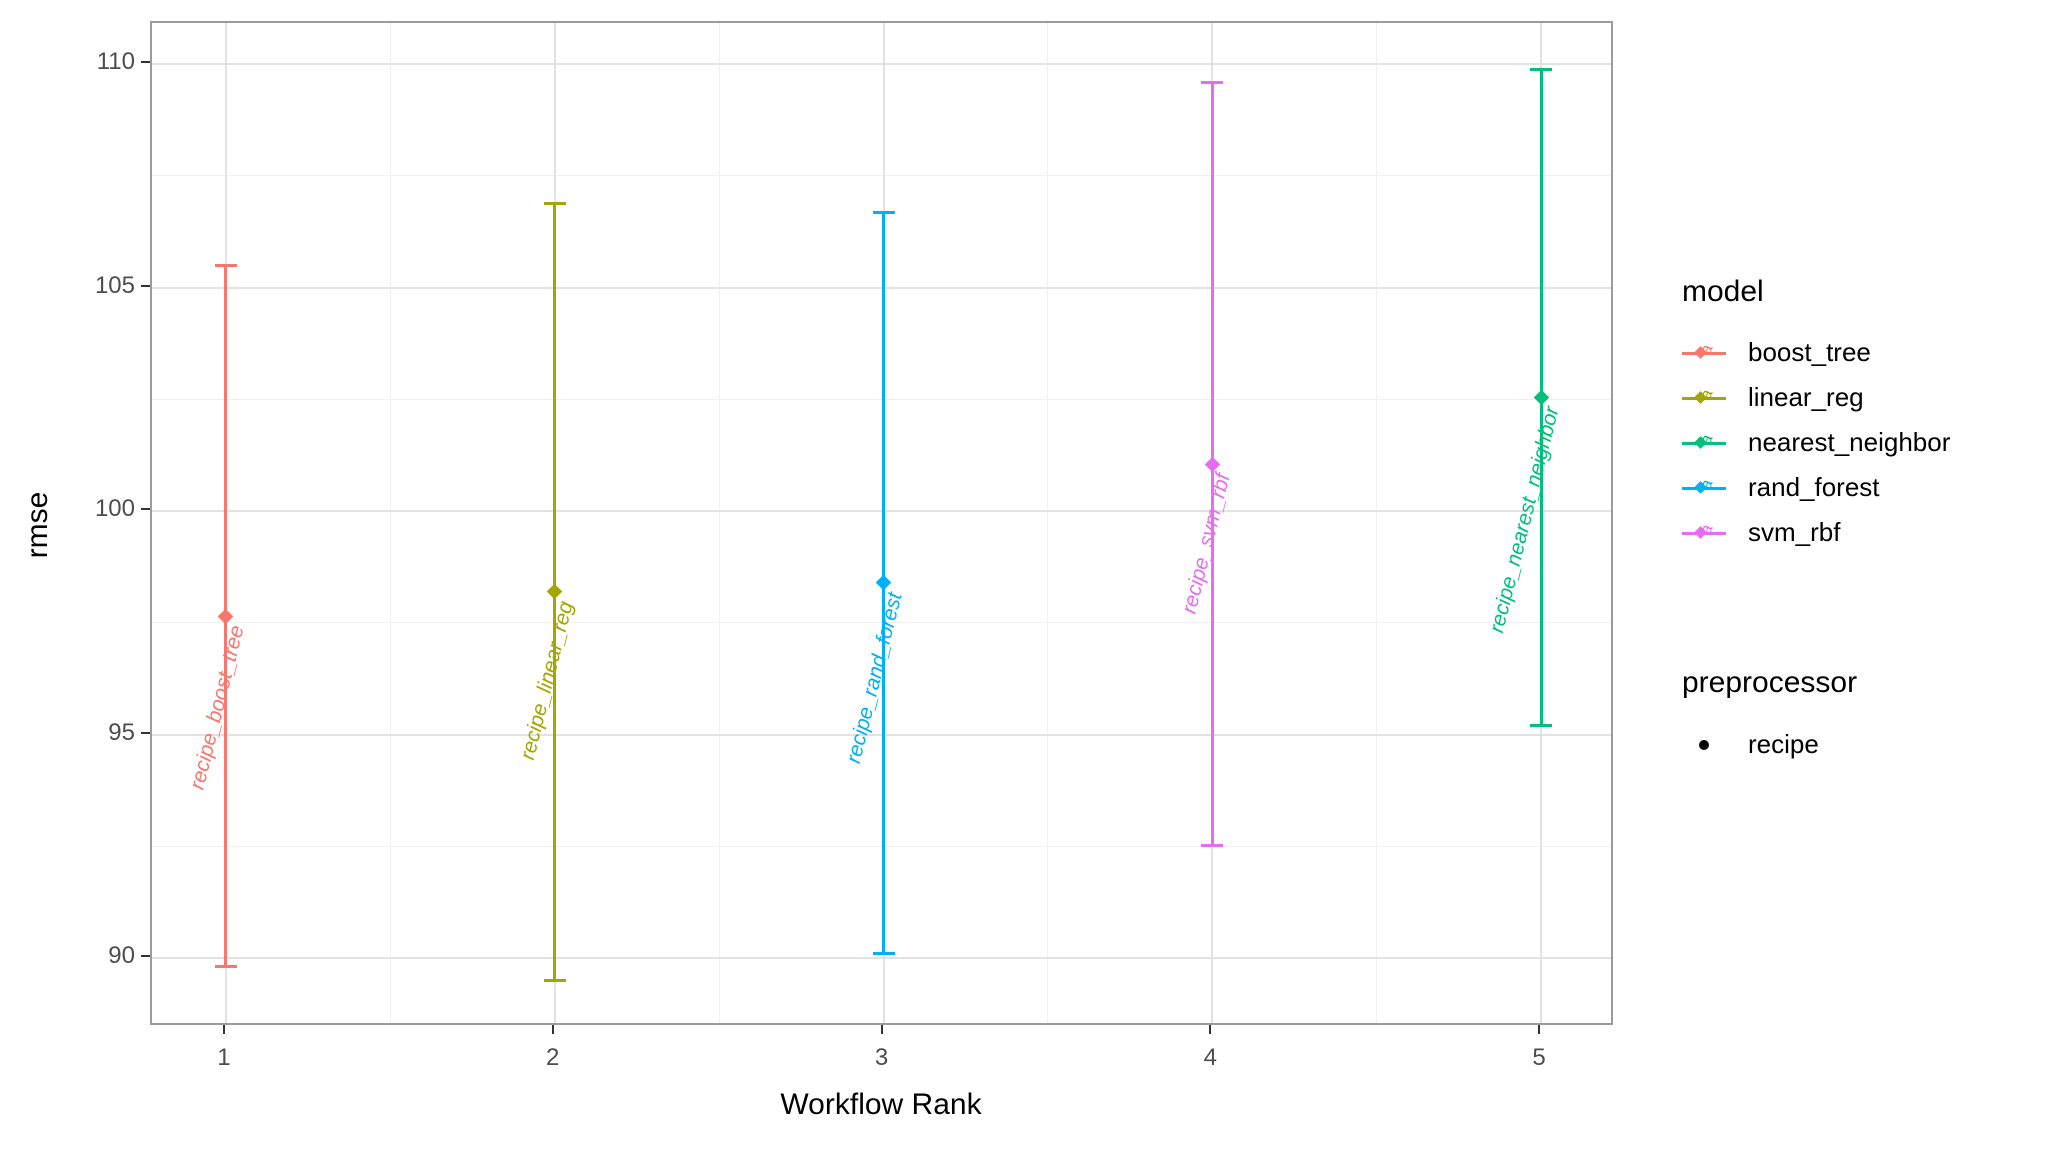  Describe the element at coordinates (881, 1104) in the screenshot. I see `x-axis-title: Workflow Rank` at that location.